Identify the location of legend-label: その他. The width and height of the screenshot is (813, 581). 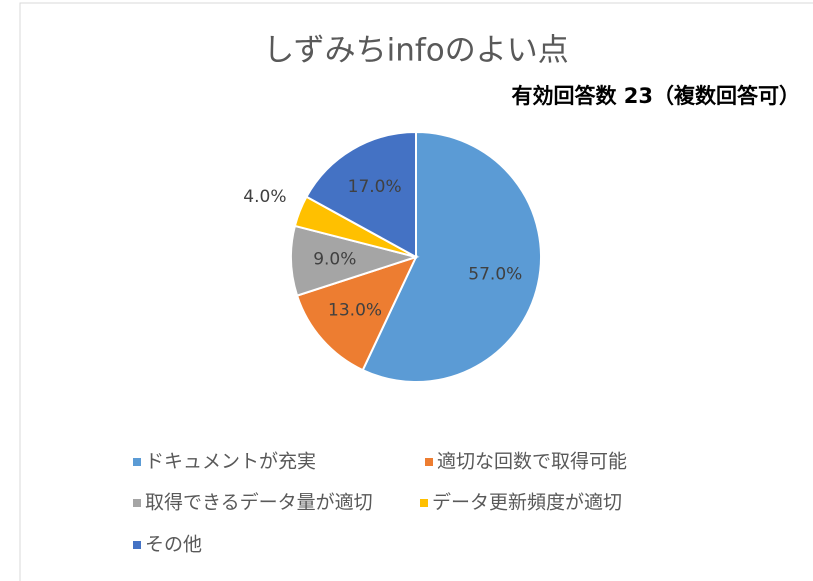
(173, 545).